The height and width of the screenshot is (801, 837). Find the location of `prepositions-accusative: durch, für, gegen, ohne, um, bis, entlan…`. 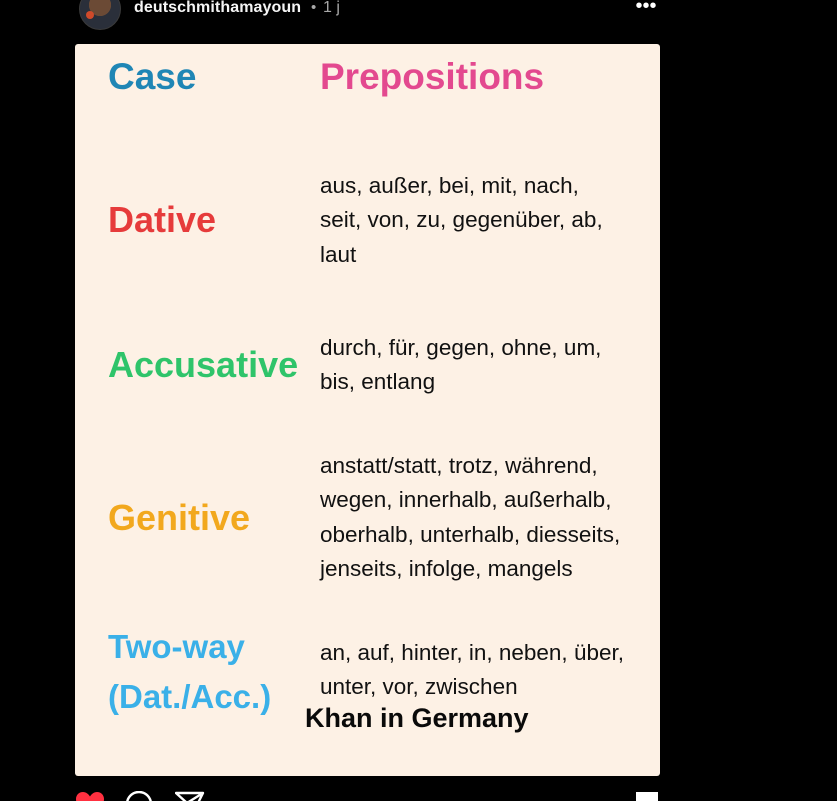

prepositions-accusative: durch, für, gegen, ohne, um, bis, entlan… is located at coordinates (461, 365).